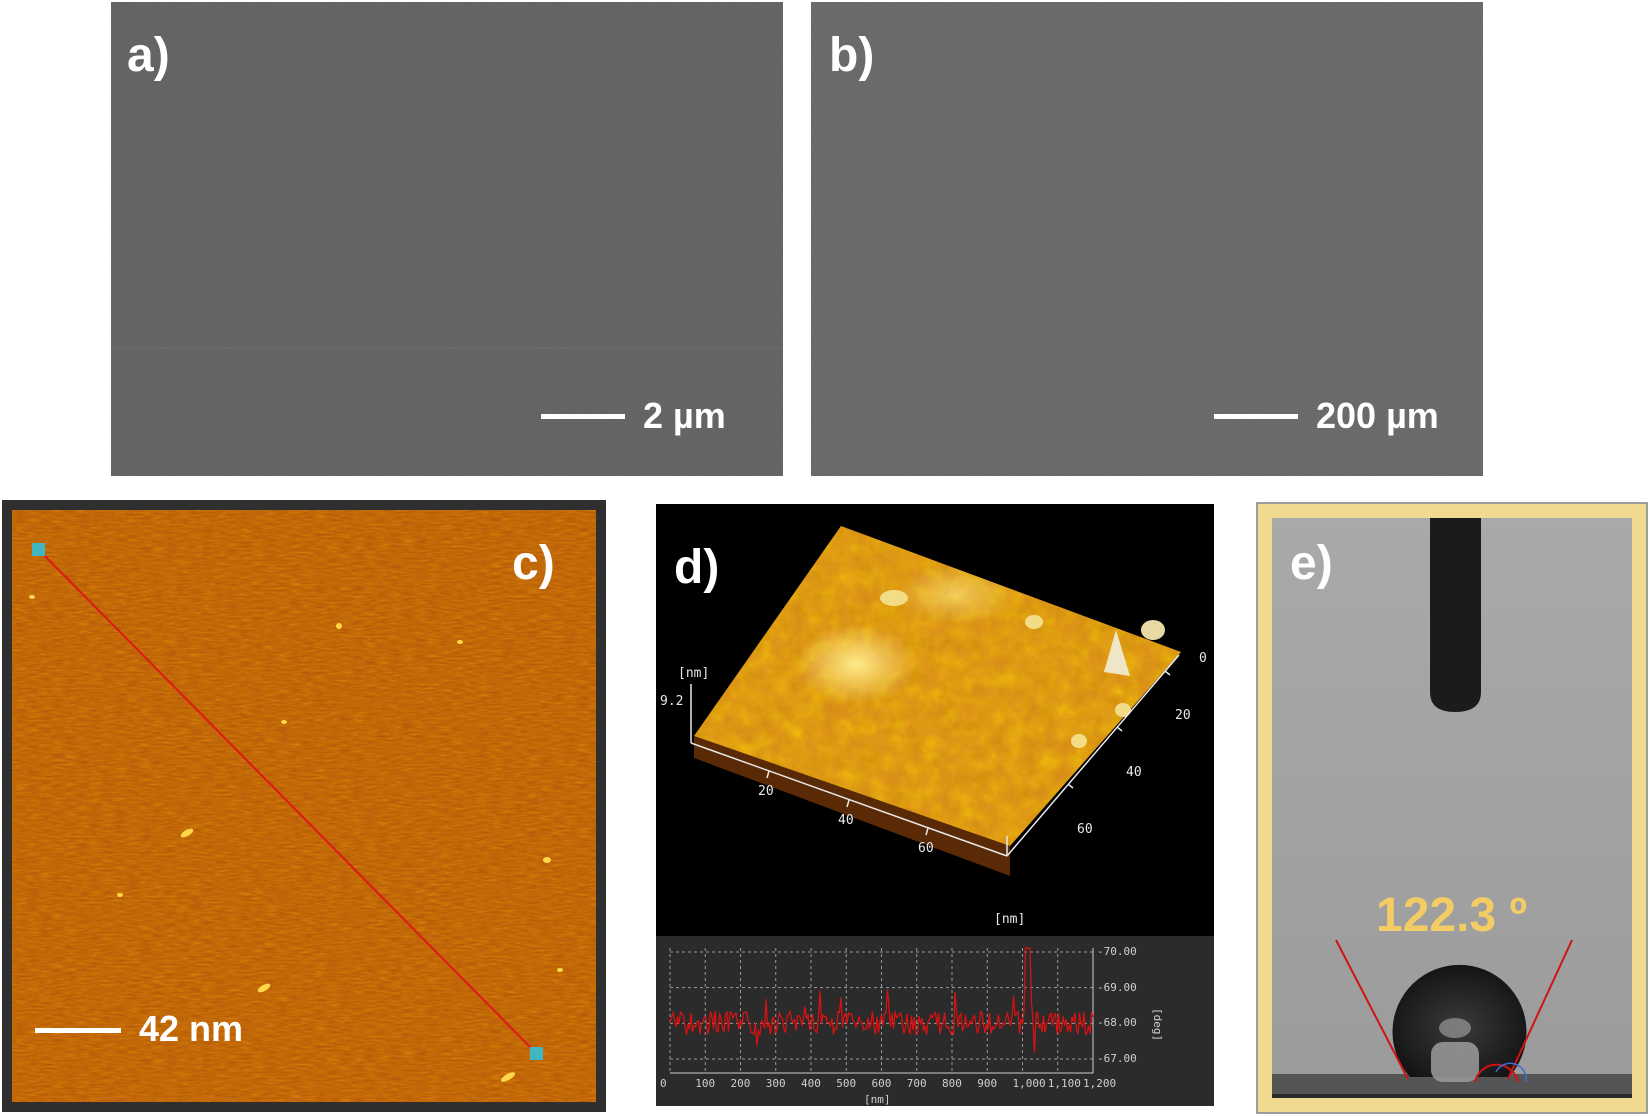 The height and width of the screenshot is (1116, 1650). What do you see at coordinates (148, 55) in the screenshot?
I see `panel-label-a: a)` at bounding box center [148, 55].